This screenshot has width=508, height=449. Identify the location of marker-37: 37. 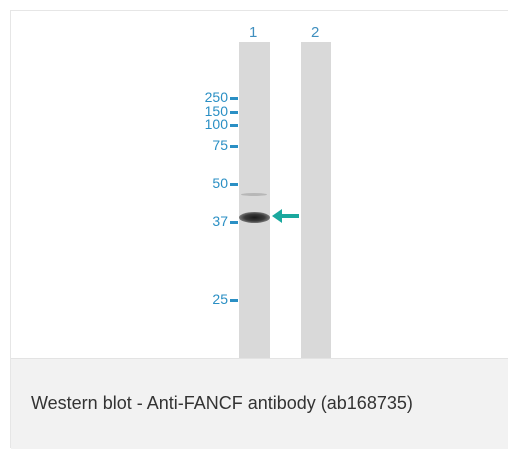
(220, 221).